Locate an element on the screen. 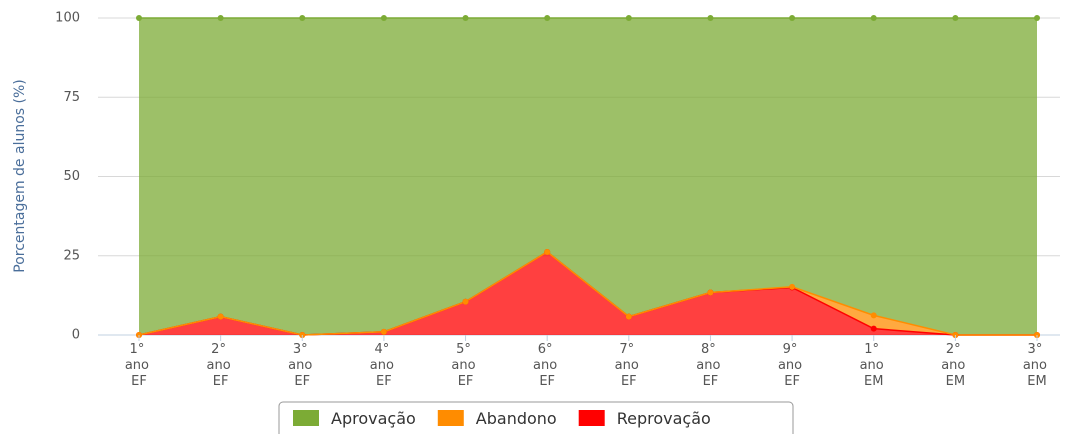  legend-label: Aprovação is located at coordinates (373, 418).